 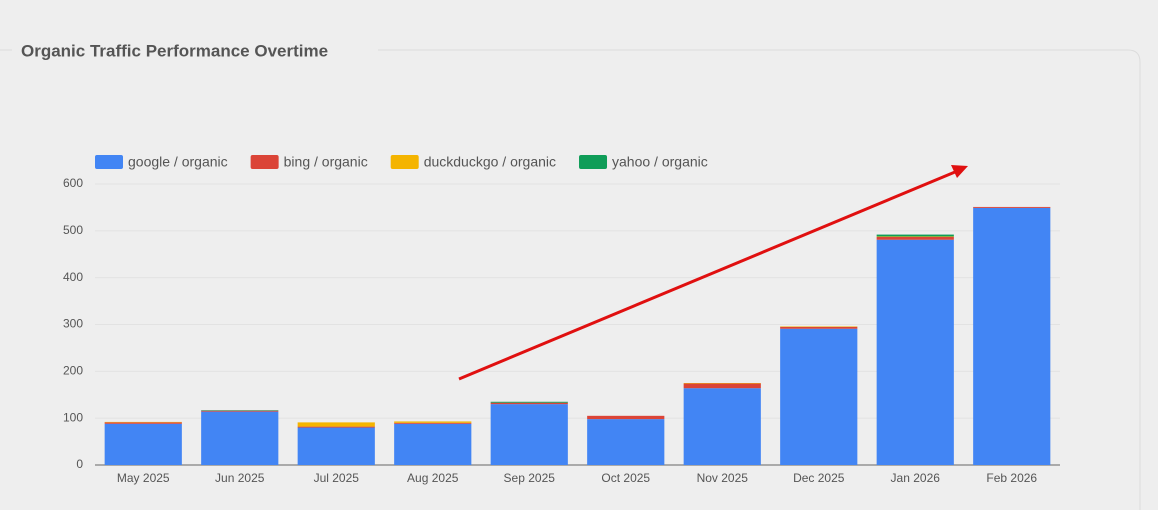 I want to click on x-tick-label: Oct 2025, so click(x=625, y=478).